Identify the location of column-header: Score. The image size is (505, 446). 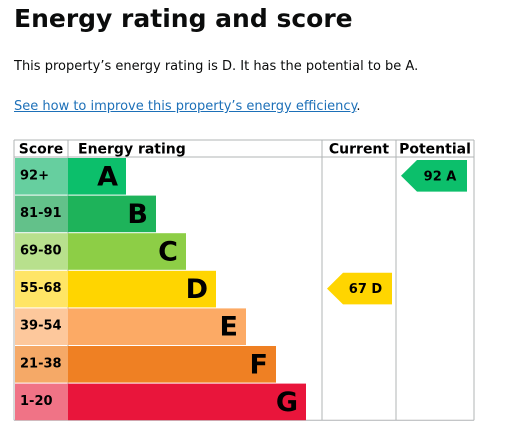
(41, 150).